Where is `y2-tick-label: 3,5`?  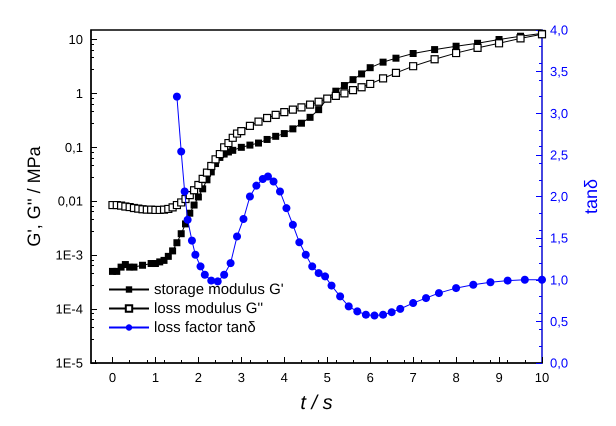
y2-tick-label: 3,5 is located at coordinates (559, 72).